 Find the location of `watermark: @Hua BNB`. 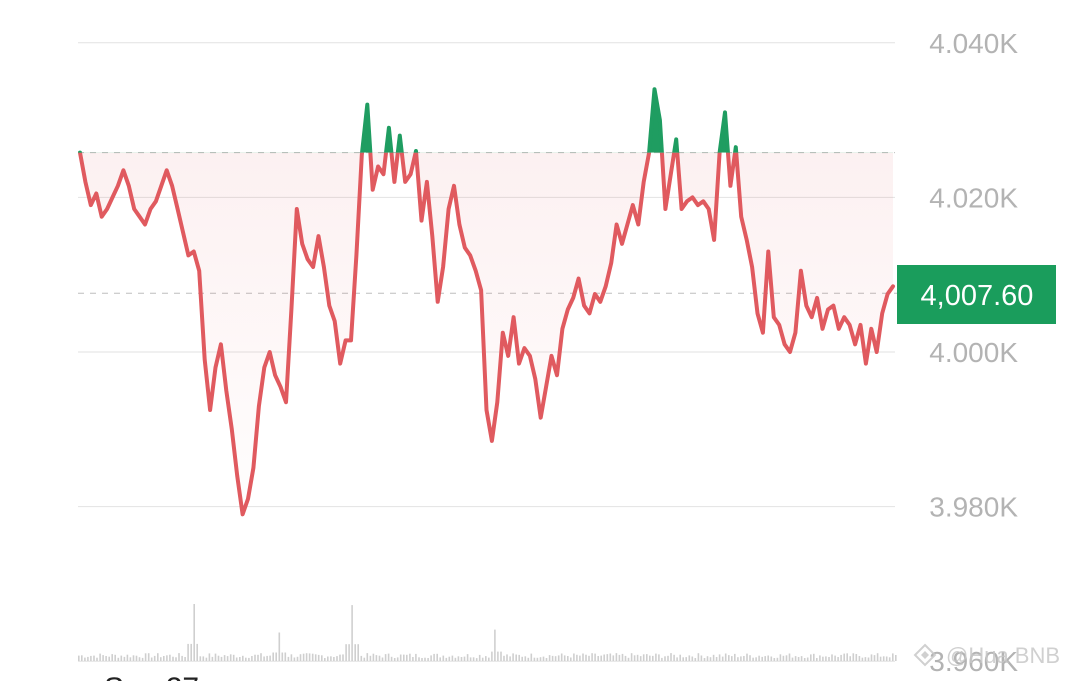

watermark: @Hua BNB is located at coordinates (986, 655).